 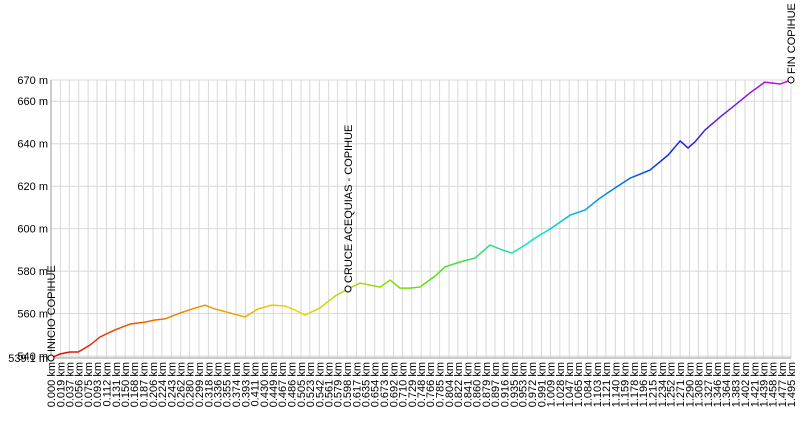 I want to click on x-tick-label: 0.542 km, so click(x=320, y=384).